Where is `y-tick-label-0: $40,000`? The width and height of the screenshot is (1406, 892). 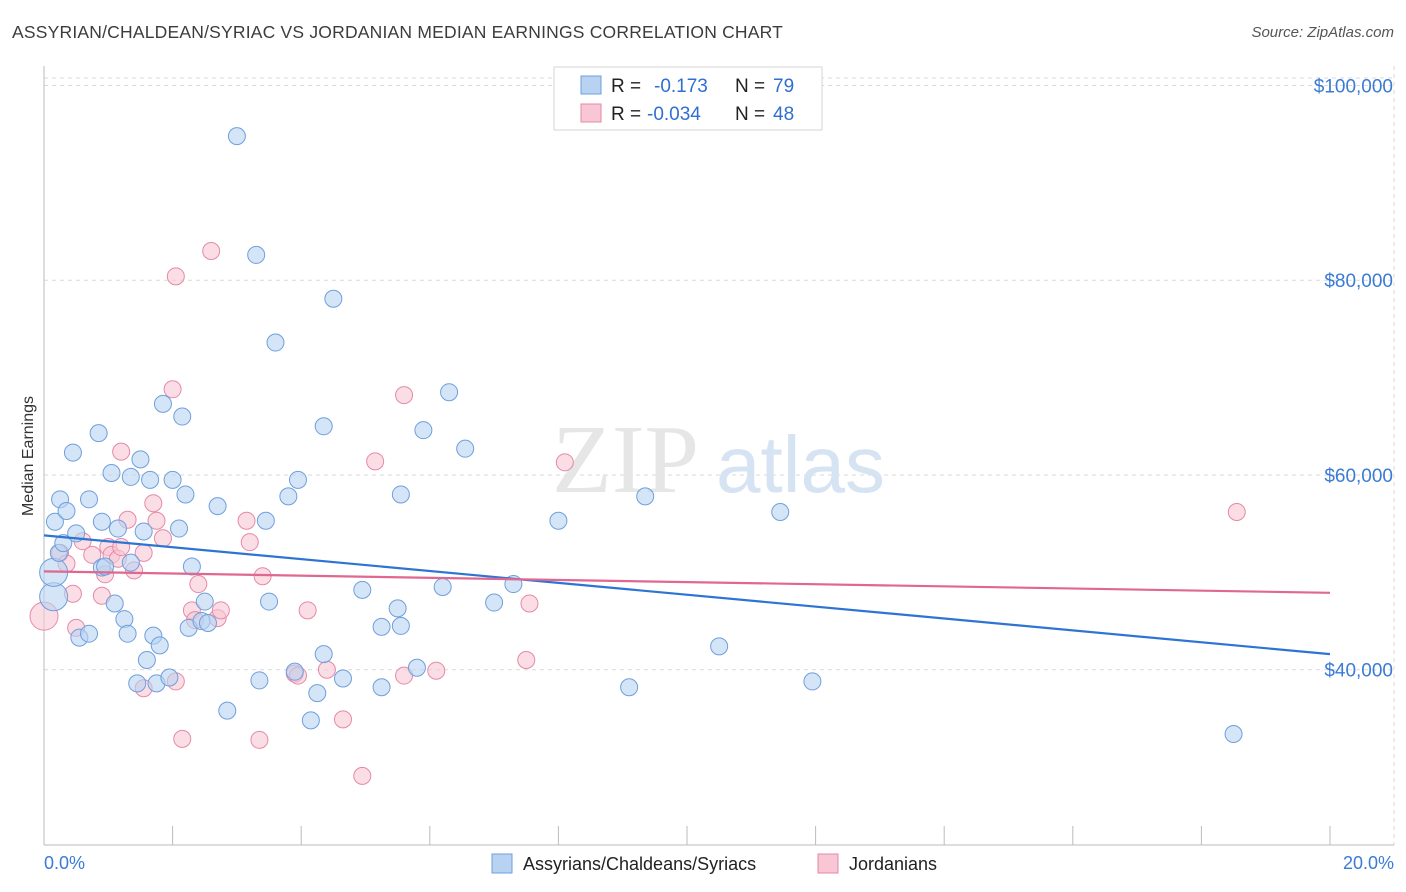 y-tick-label-0: $40,000 is located at coordinates (1358, 671).